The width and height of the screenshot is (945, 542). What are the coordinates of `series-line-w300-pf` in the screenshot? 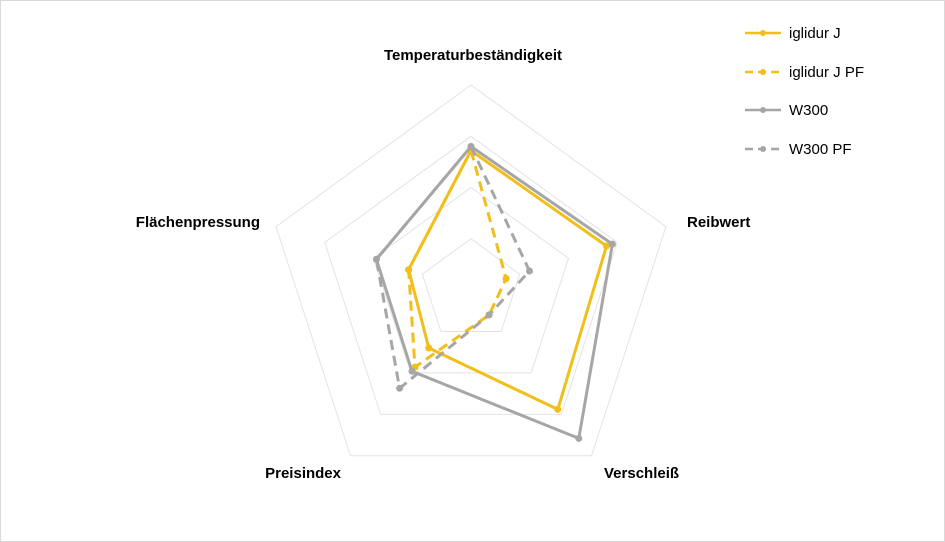 It's located at (452, 267).